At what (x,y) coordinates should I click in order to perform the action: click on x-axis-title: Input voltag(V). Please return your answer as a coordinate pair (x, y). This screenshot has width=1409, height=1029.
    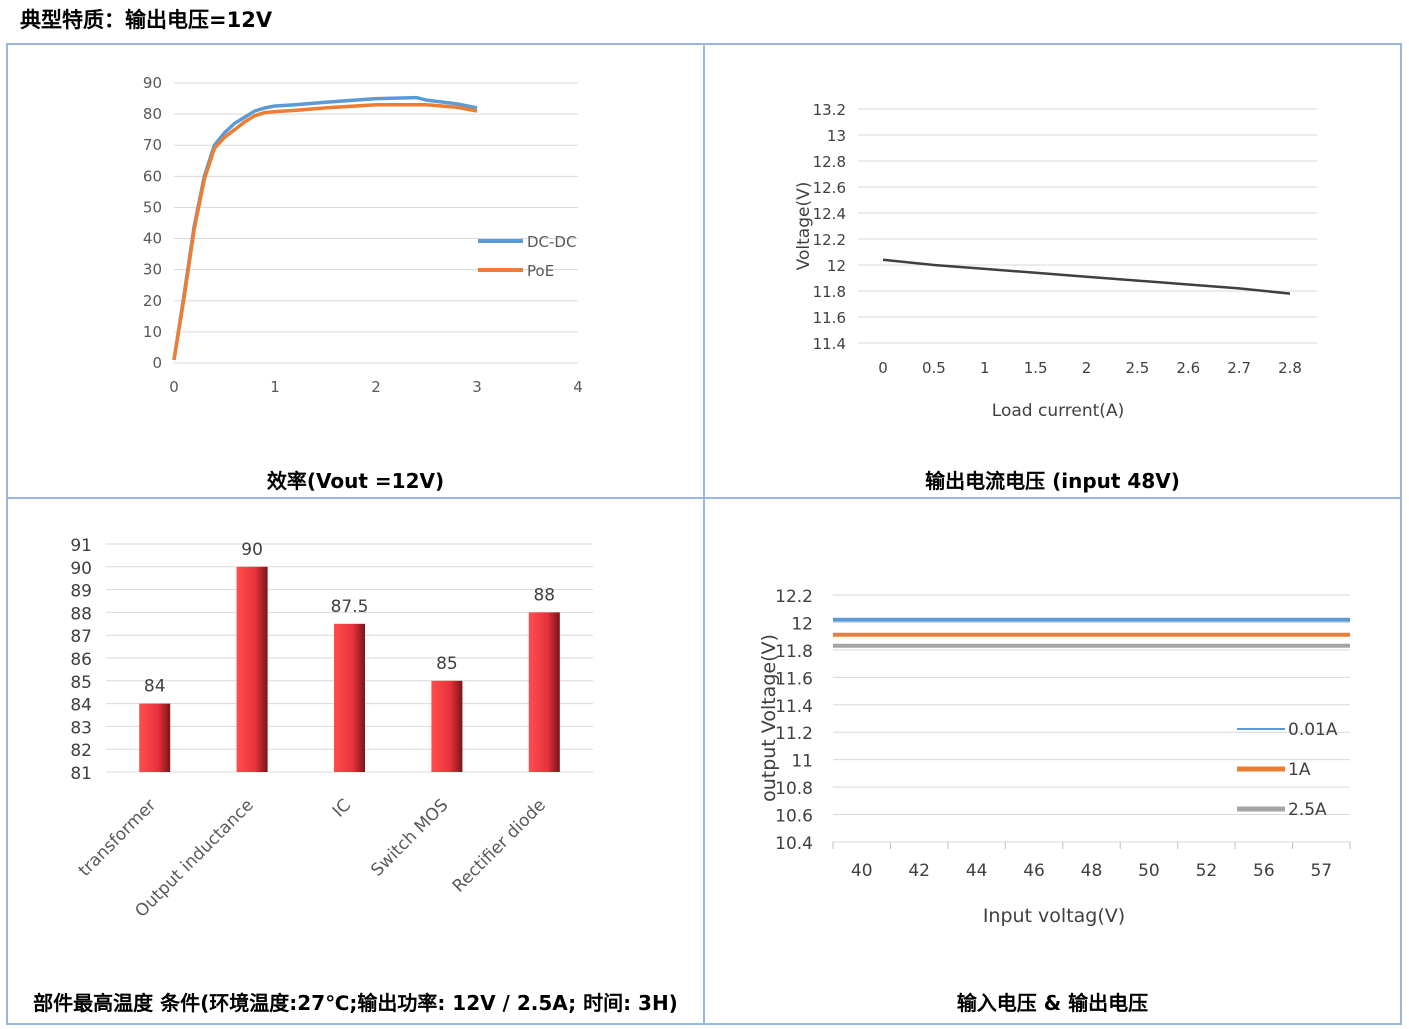
    Looking at the image, I should click on (1054, 916).